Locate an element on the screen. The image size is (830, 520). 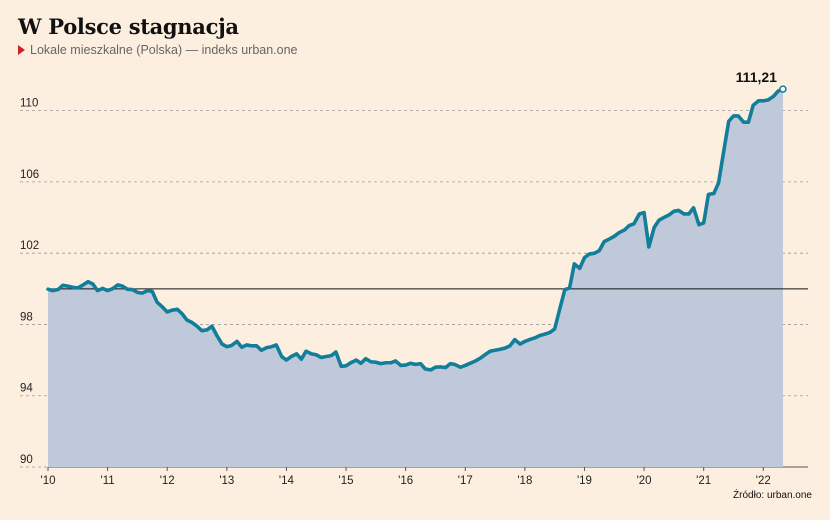
last-value-label: 111,21 is located at coordinates (756, 77).